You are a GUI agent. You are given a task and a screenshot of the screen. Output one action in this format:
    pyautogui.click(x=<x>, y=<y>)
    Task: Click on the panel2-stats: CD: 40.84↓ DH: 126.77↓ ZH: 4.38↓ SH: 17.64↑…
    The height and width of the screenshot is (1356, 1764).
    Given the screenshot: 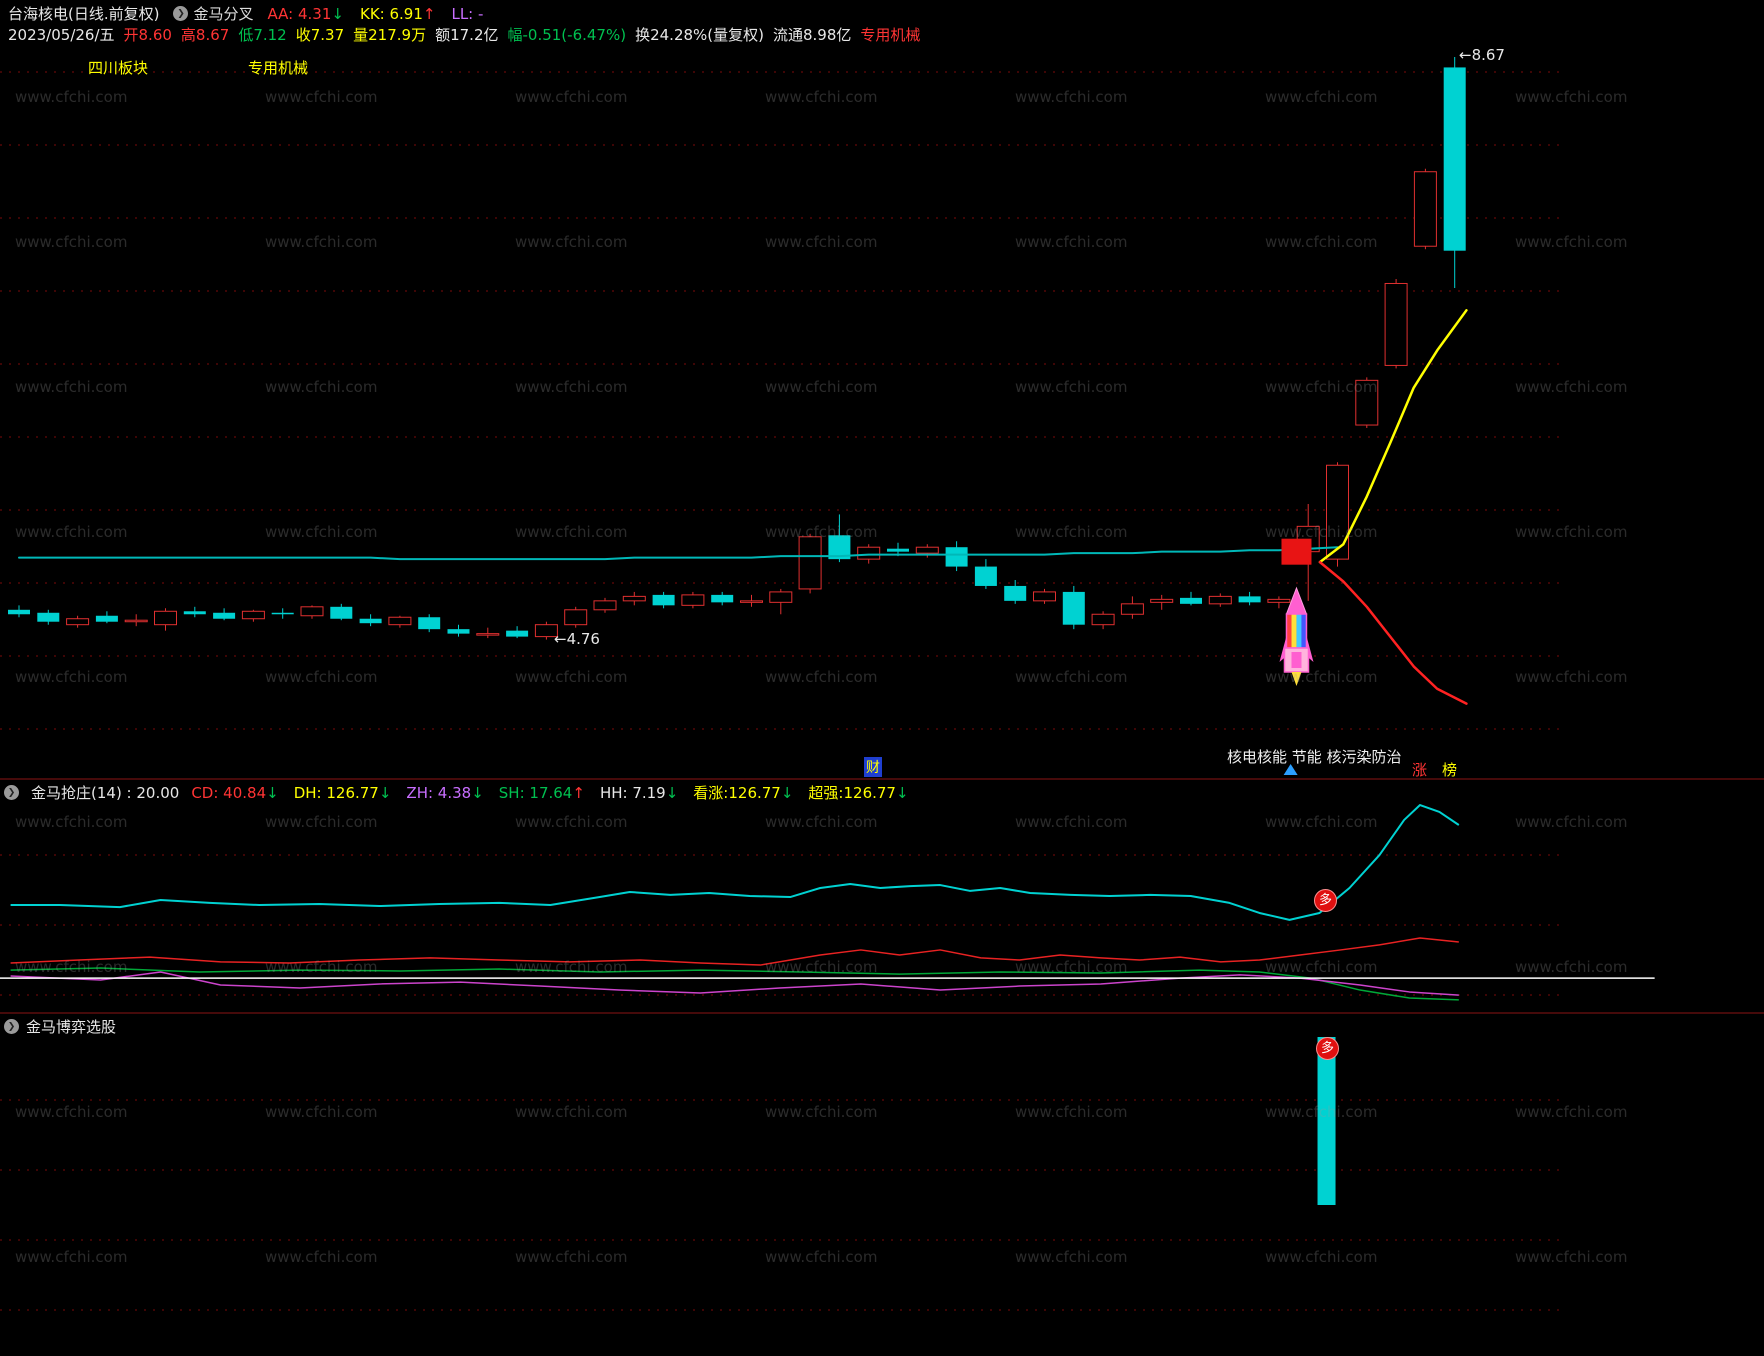 What is the action you would take?
    pyautogui.click(x=549, y=792)
    